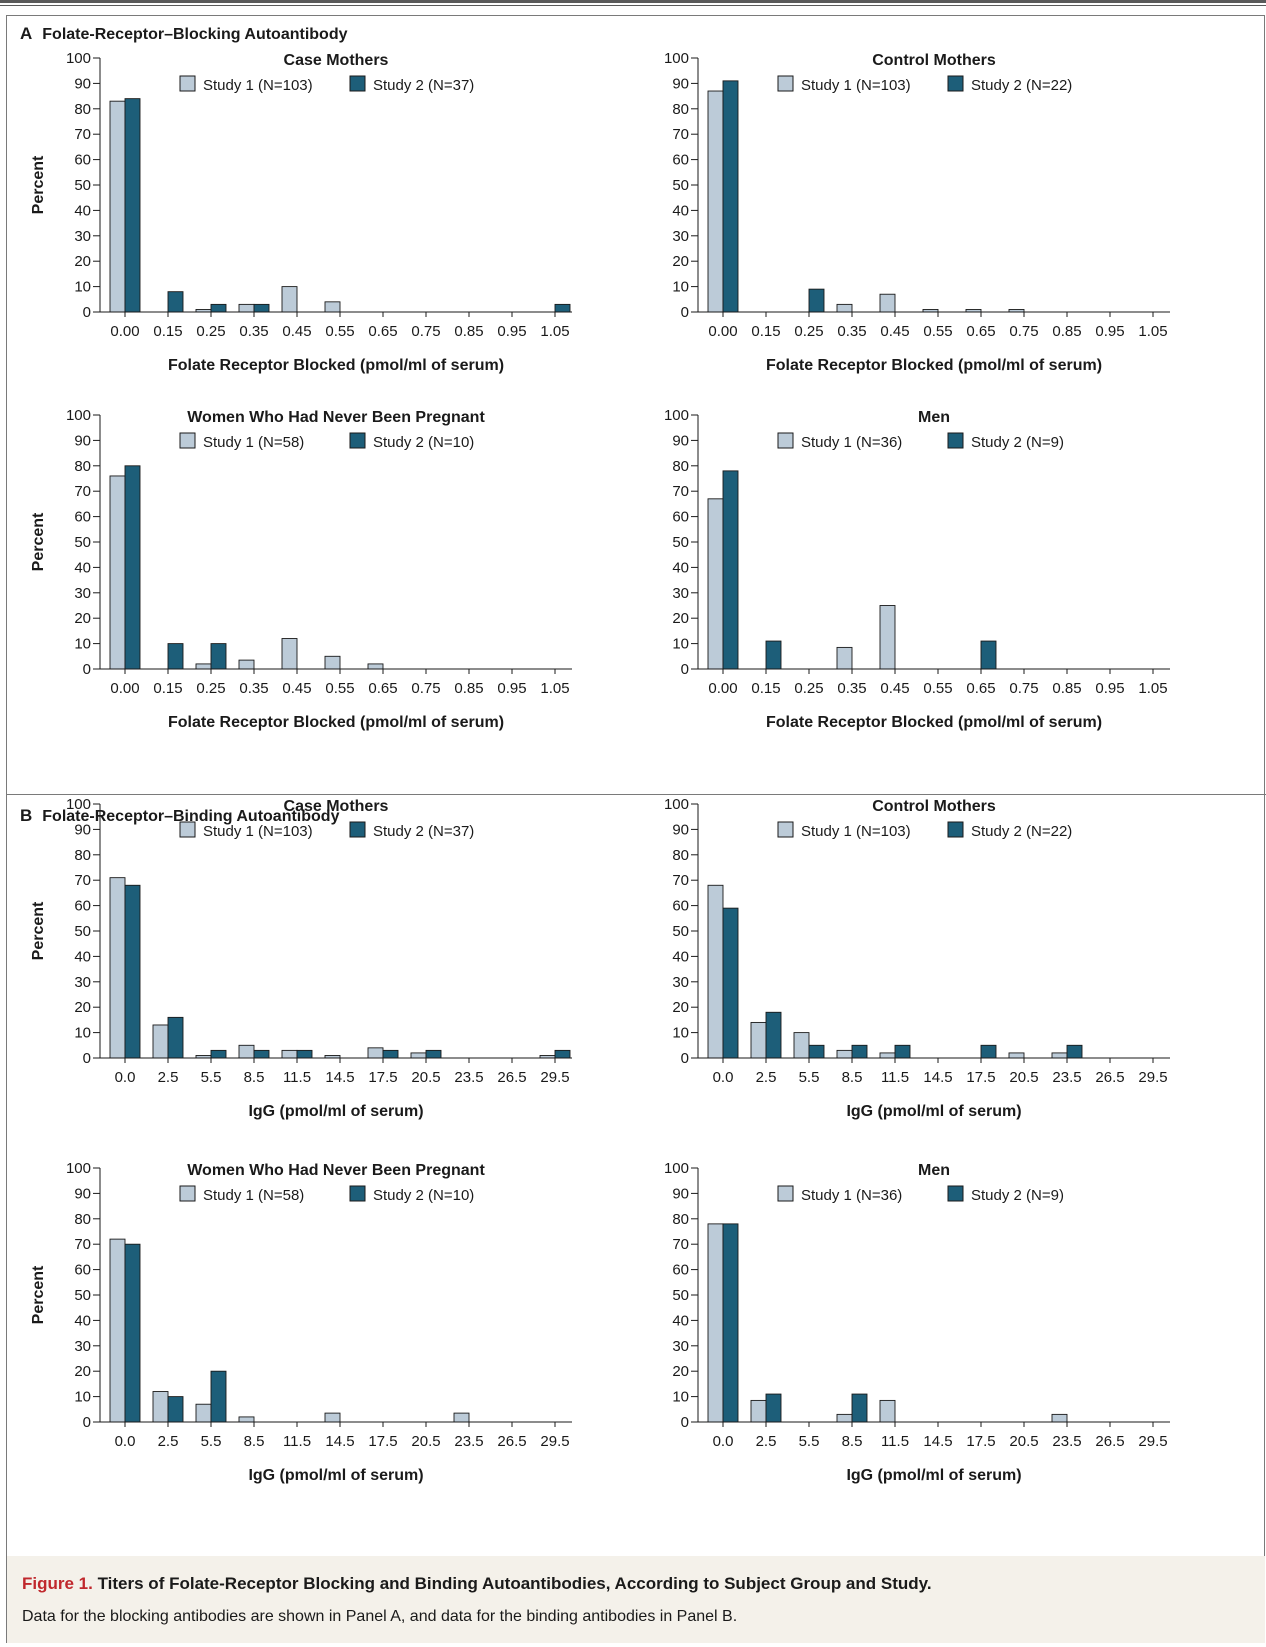 This screenshot has width=1266, height=1647. What do you see at coordinates (423, 831) in the screenshot?
I see `chart-4-legend-label-2: Study 2 (N=37)` at bounding box center [423, 831].